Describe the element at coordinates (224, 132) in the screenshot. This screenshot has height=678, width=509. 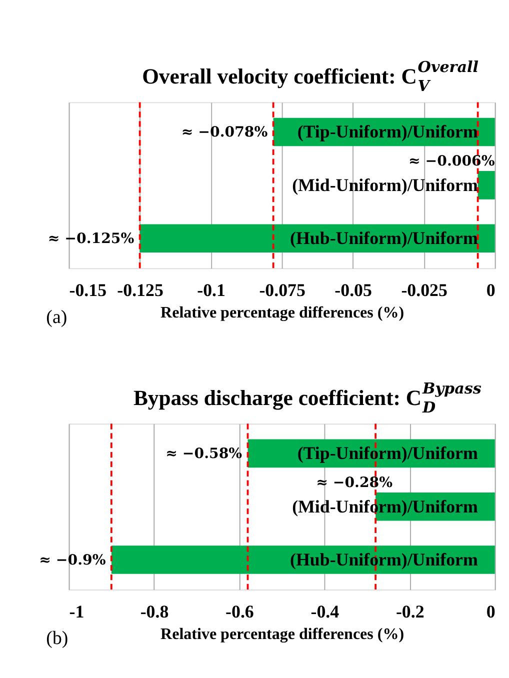
I see `data-label: ≈ −0.078%` at that location.